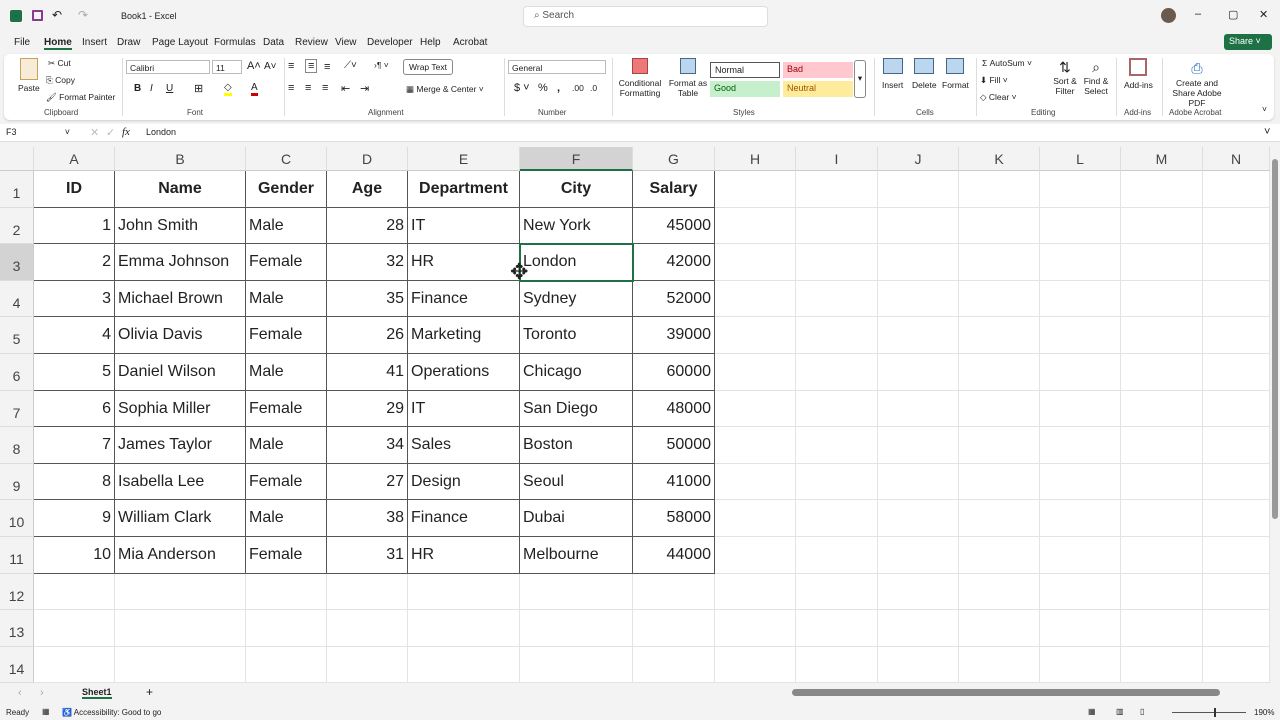 The width and height of the screenshot is (1280, 720). I want to click on table-cell: 48000, so click(674, 409).